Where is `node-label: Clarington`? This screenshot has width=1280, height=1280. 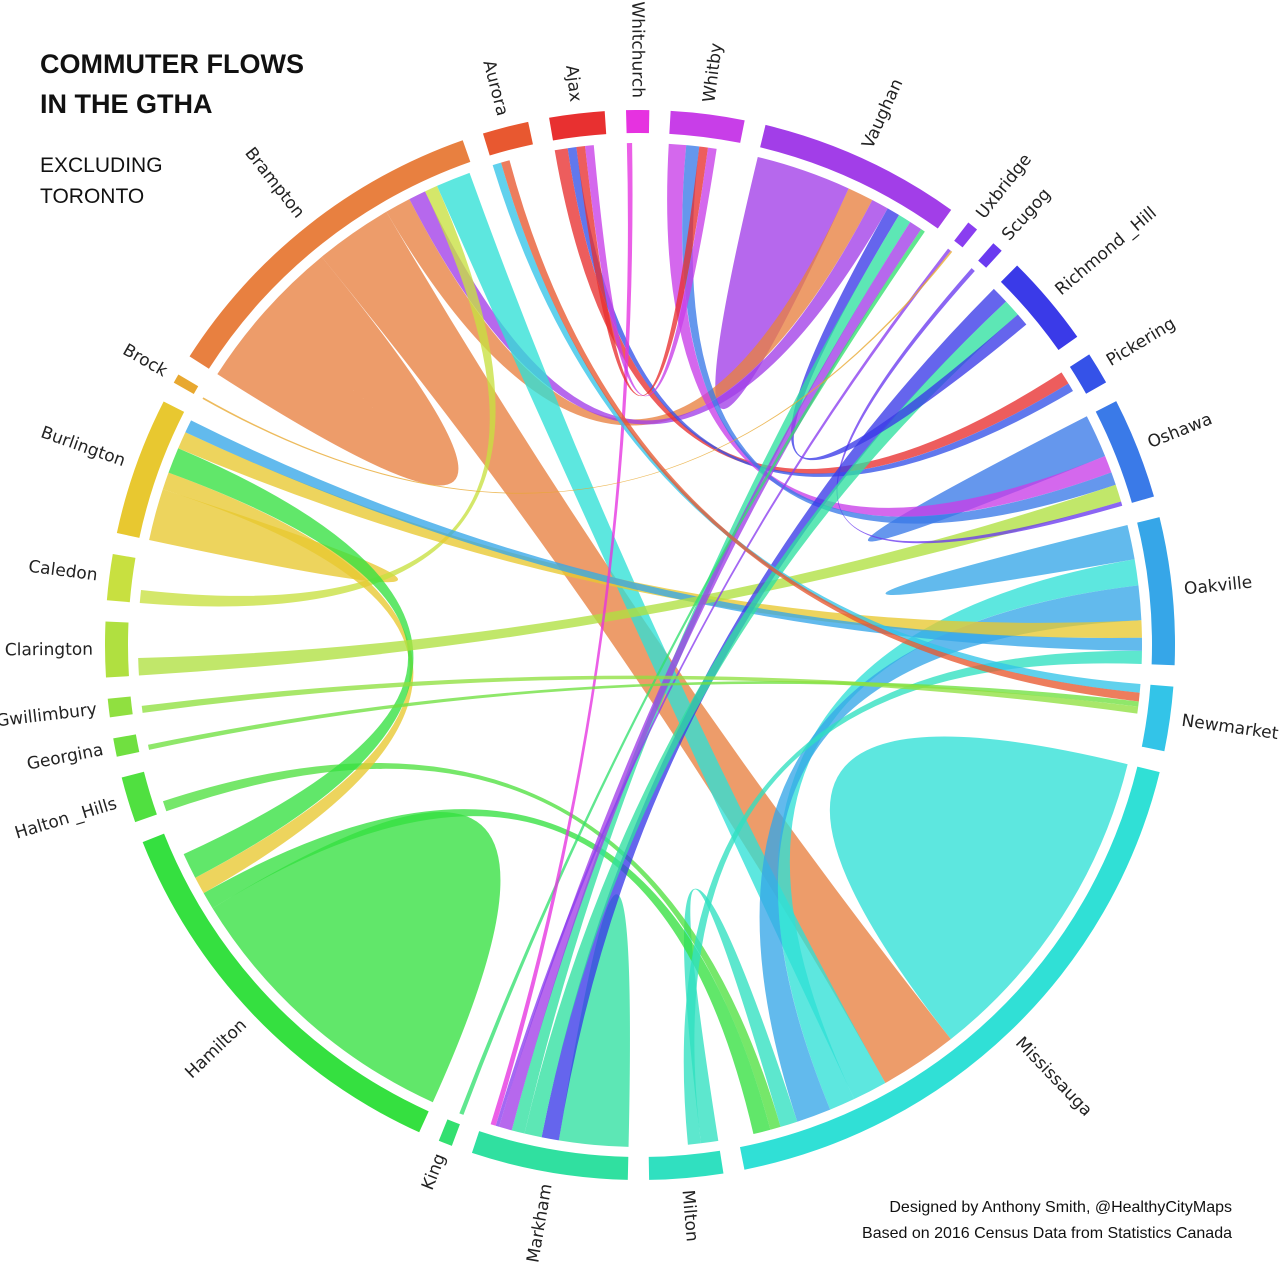 node-label: Clarington is located at coordinates (49, 650).